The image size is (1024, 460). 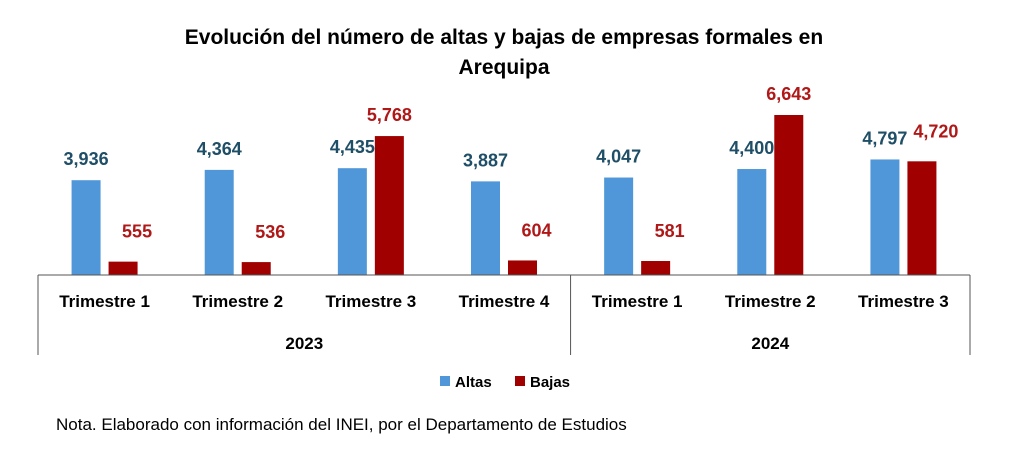 I want to click on x-tick-label: Trimestre 4, so click(x=504, y=301).